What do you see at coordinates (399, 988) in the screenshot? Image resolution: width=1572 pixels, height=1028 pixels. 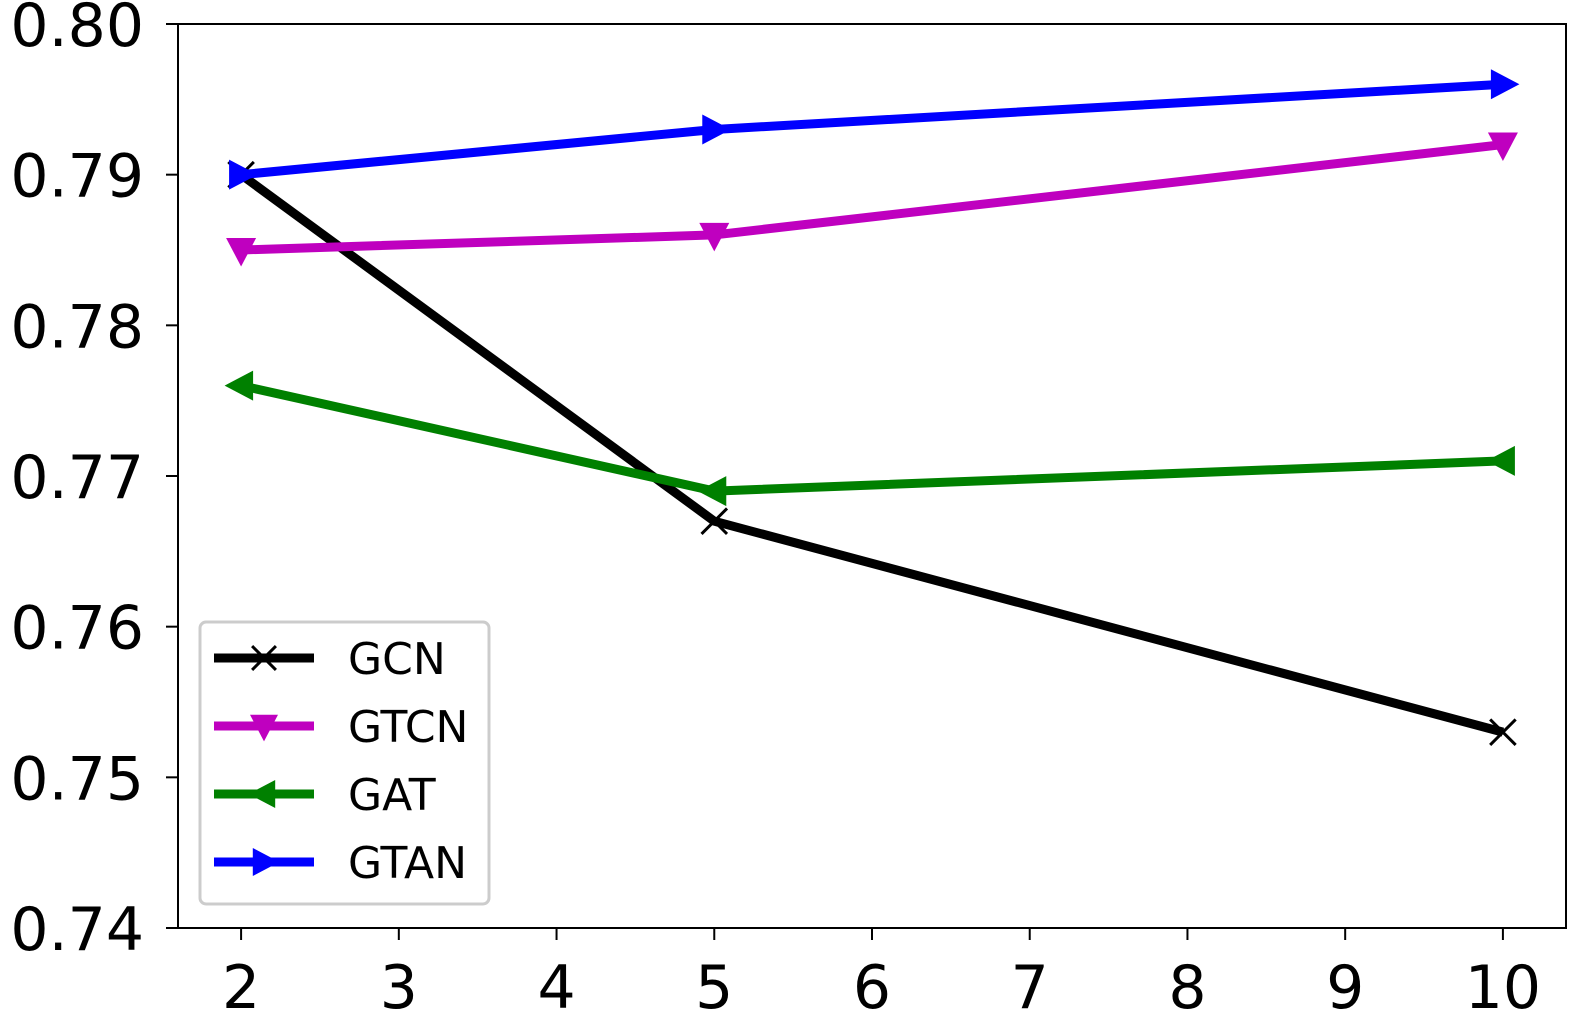 I see `x-tick-label: 3` at bounding box center [399, 988].